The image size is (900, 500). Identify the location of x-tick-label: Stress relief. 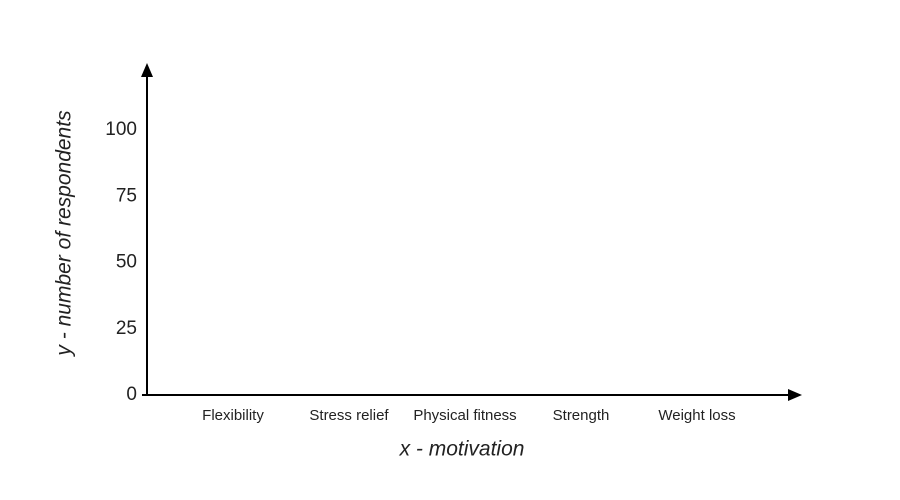
(349, 415).